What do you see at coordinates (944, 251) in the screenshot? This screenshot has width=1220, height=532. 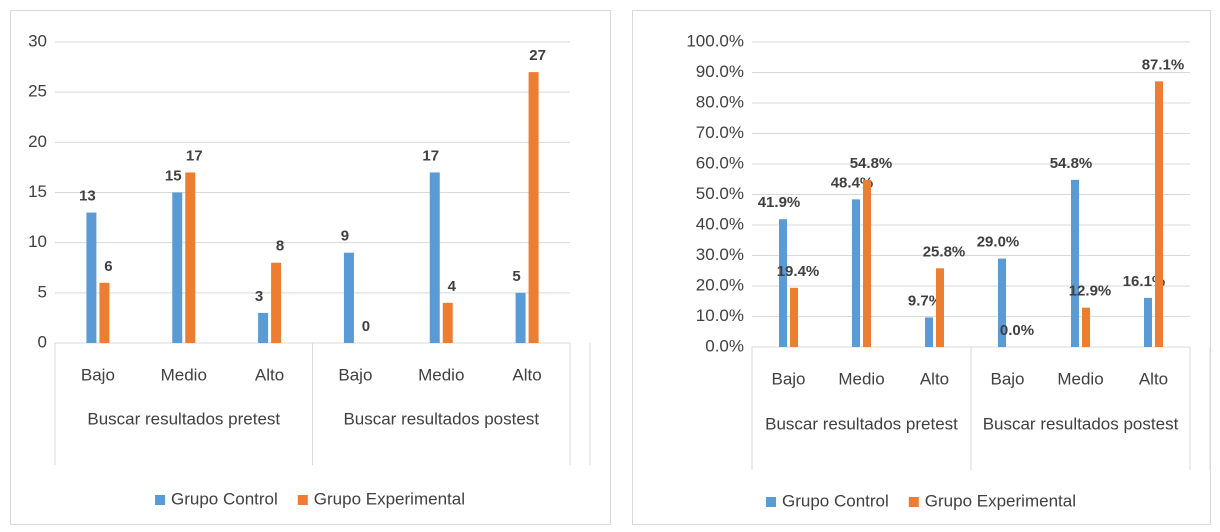 I see `data-label: 25.8%` at bounding box center [944, 251].